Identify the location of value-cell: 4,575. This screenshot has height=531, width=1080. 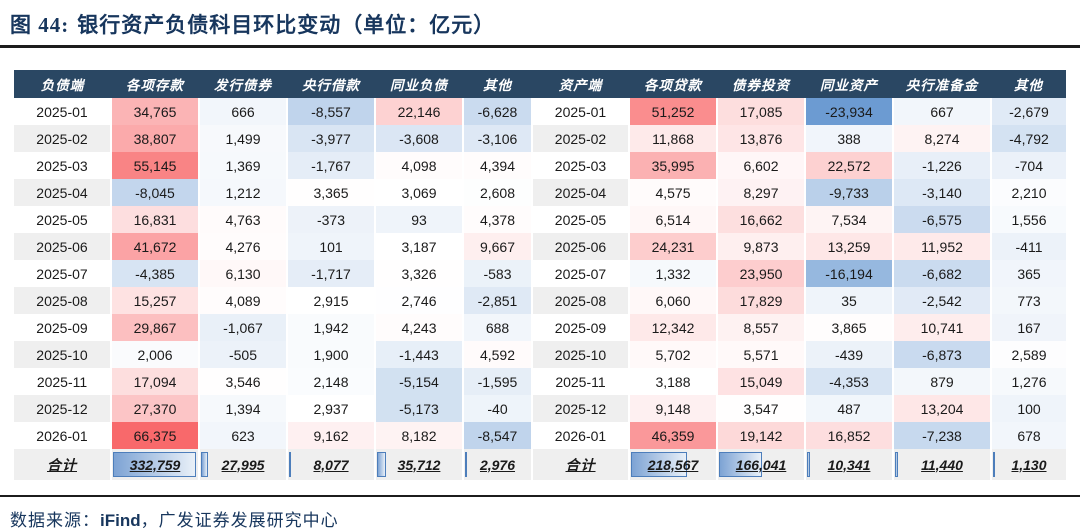
(673, 192).